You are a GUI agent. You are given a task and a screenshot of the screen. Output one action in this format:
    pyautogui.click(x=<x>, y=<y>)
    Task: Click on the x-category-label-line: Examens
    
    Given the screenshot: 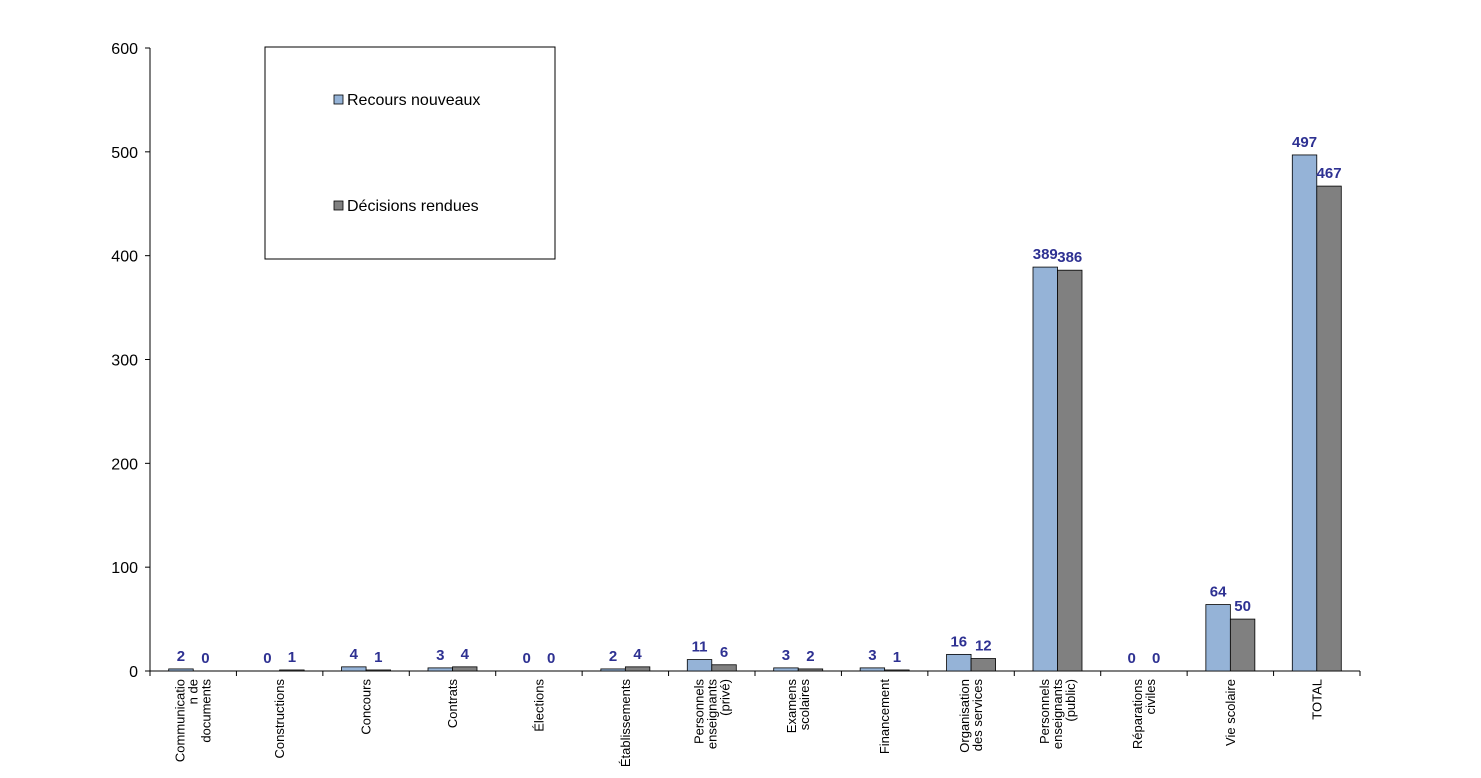 What is the action you would take?
    pyautogui.click(x=791, y=706)
    